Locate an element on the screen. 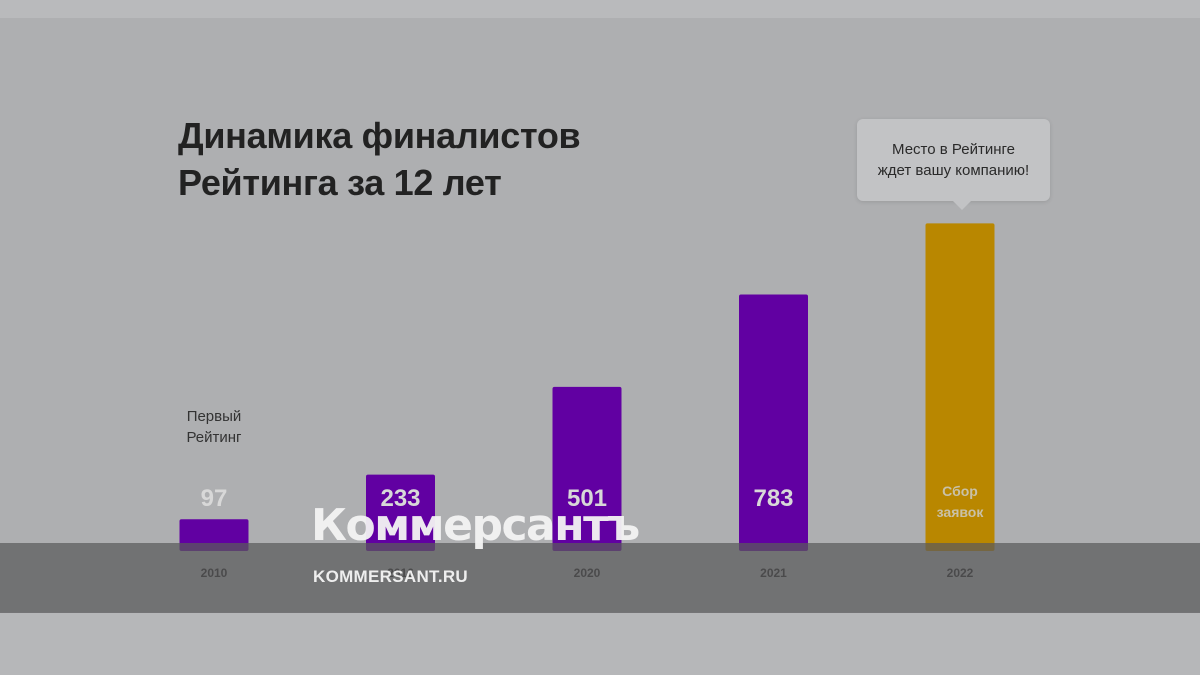  tooltip-callout: Место в Рейтинге ждет вашу компанию! is located at coordinates (953, 164).